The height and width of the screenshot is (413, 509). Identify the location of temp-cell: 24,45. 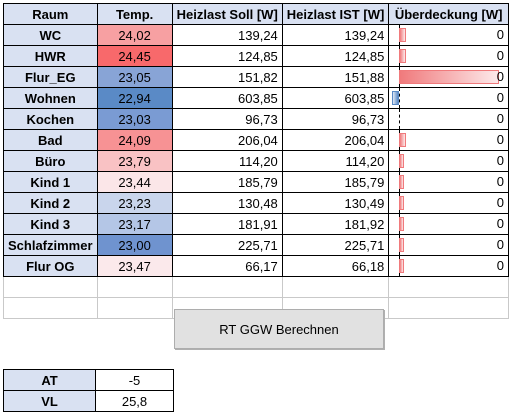
(134, 56).